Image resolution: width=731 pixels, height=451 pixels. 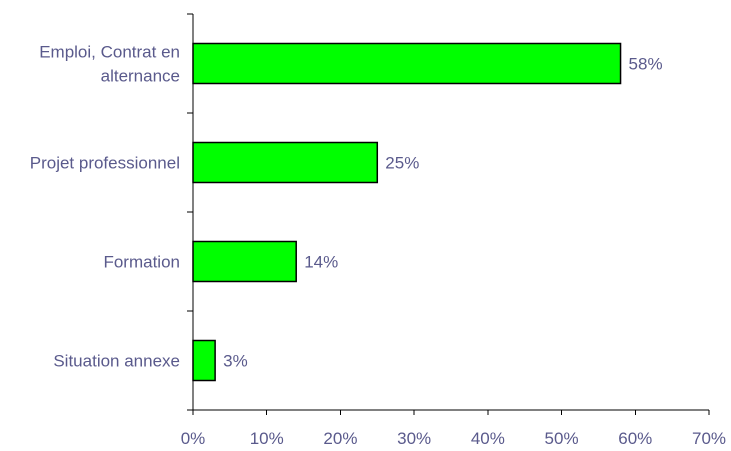 I want to click on category-label: Formation, so click(x=141, y=262).